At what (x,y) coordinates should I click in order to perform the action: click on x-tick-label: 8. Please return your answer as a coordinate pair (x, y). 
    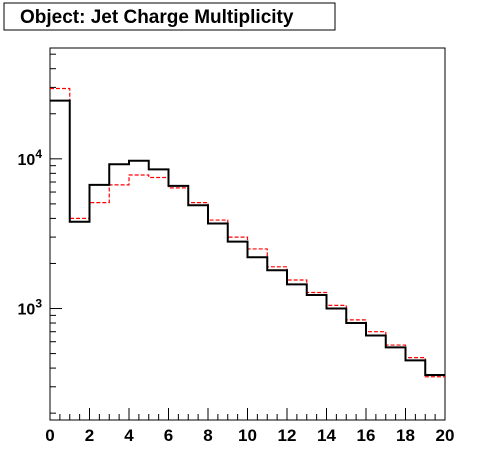
    Looking at the image, I should click on (207, 435).